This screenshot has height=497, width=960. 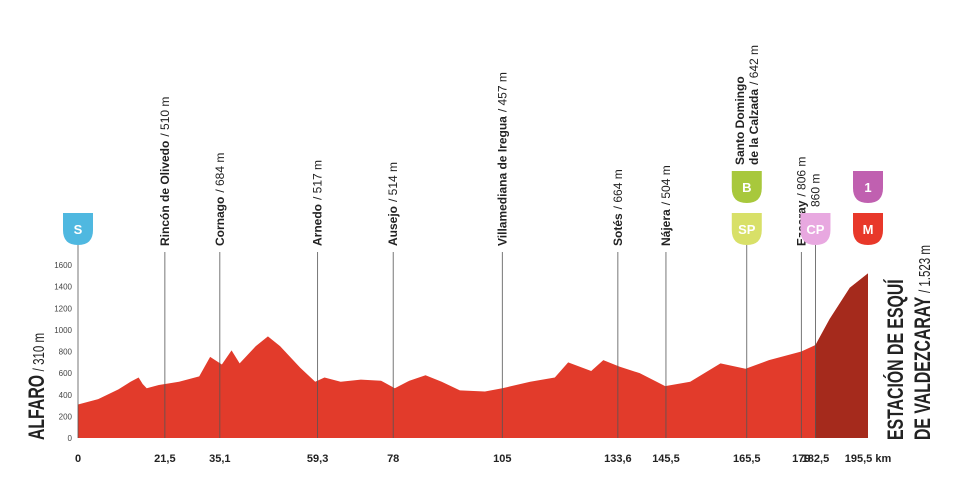 I want to click on waypoint-elevation: / 806 m, so click(x=801, y=177).